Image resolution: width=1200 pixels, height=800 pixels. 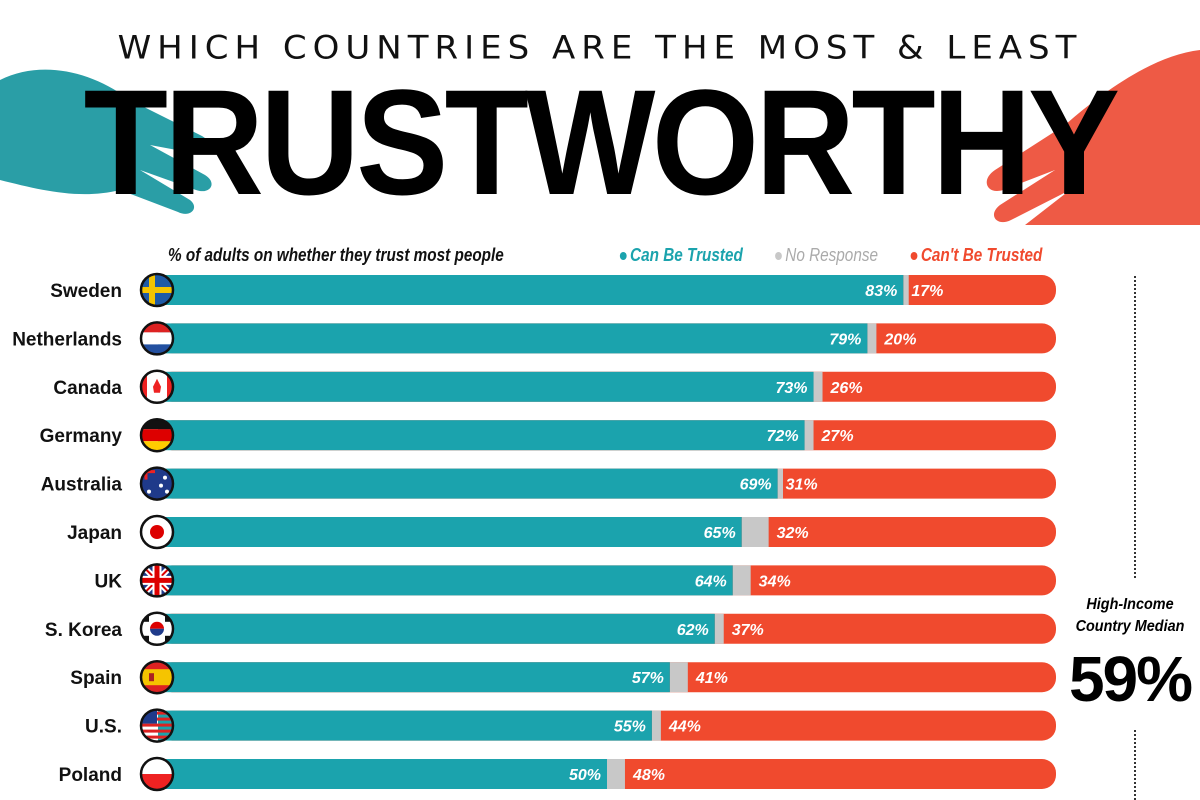 What do you see at coordinates (684, 727) in the screenshot?
I see `data-label-not-trusted: 44%` at bounding box center [684, 727].